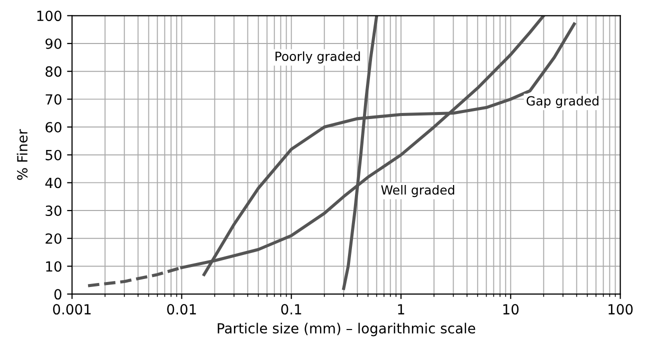 The width and height of the screenshot is (667, 348). What do you see at coordinates (22, 154) in the screenshot?
I see `y-axis-title: % Finer` at bounding box center [22, 154].